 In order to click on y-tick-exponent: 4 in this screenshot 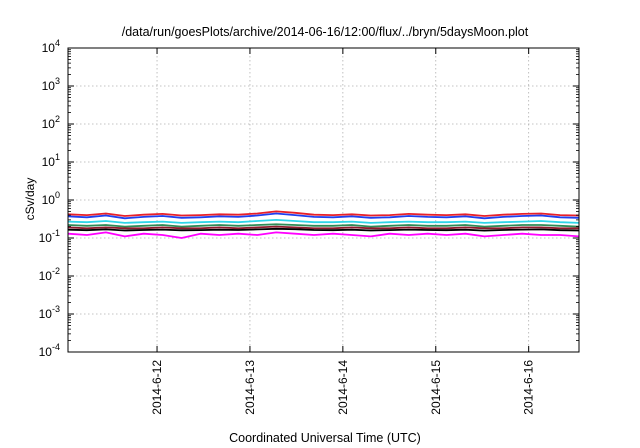, I will do `click(57, 43)`.